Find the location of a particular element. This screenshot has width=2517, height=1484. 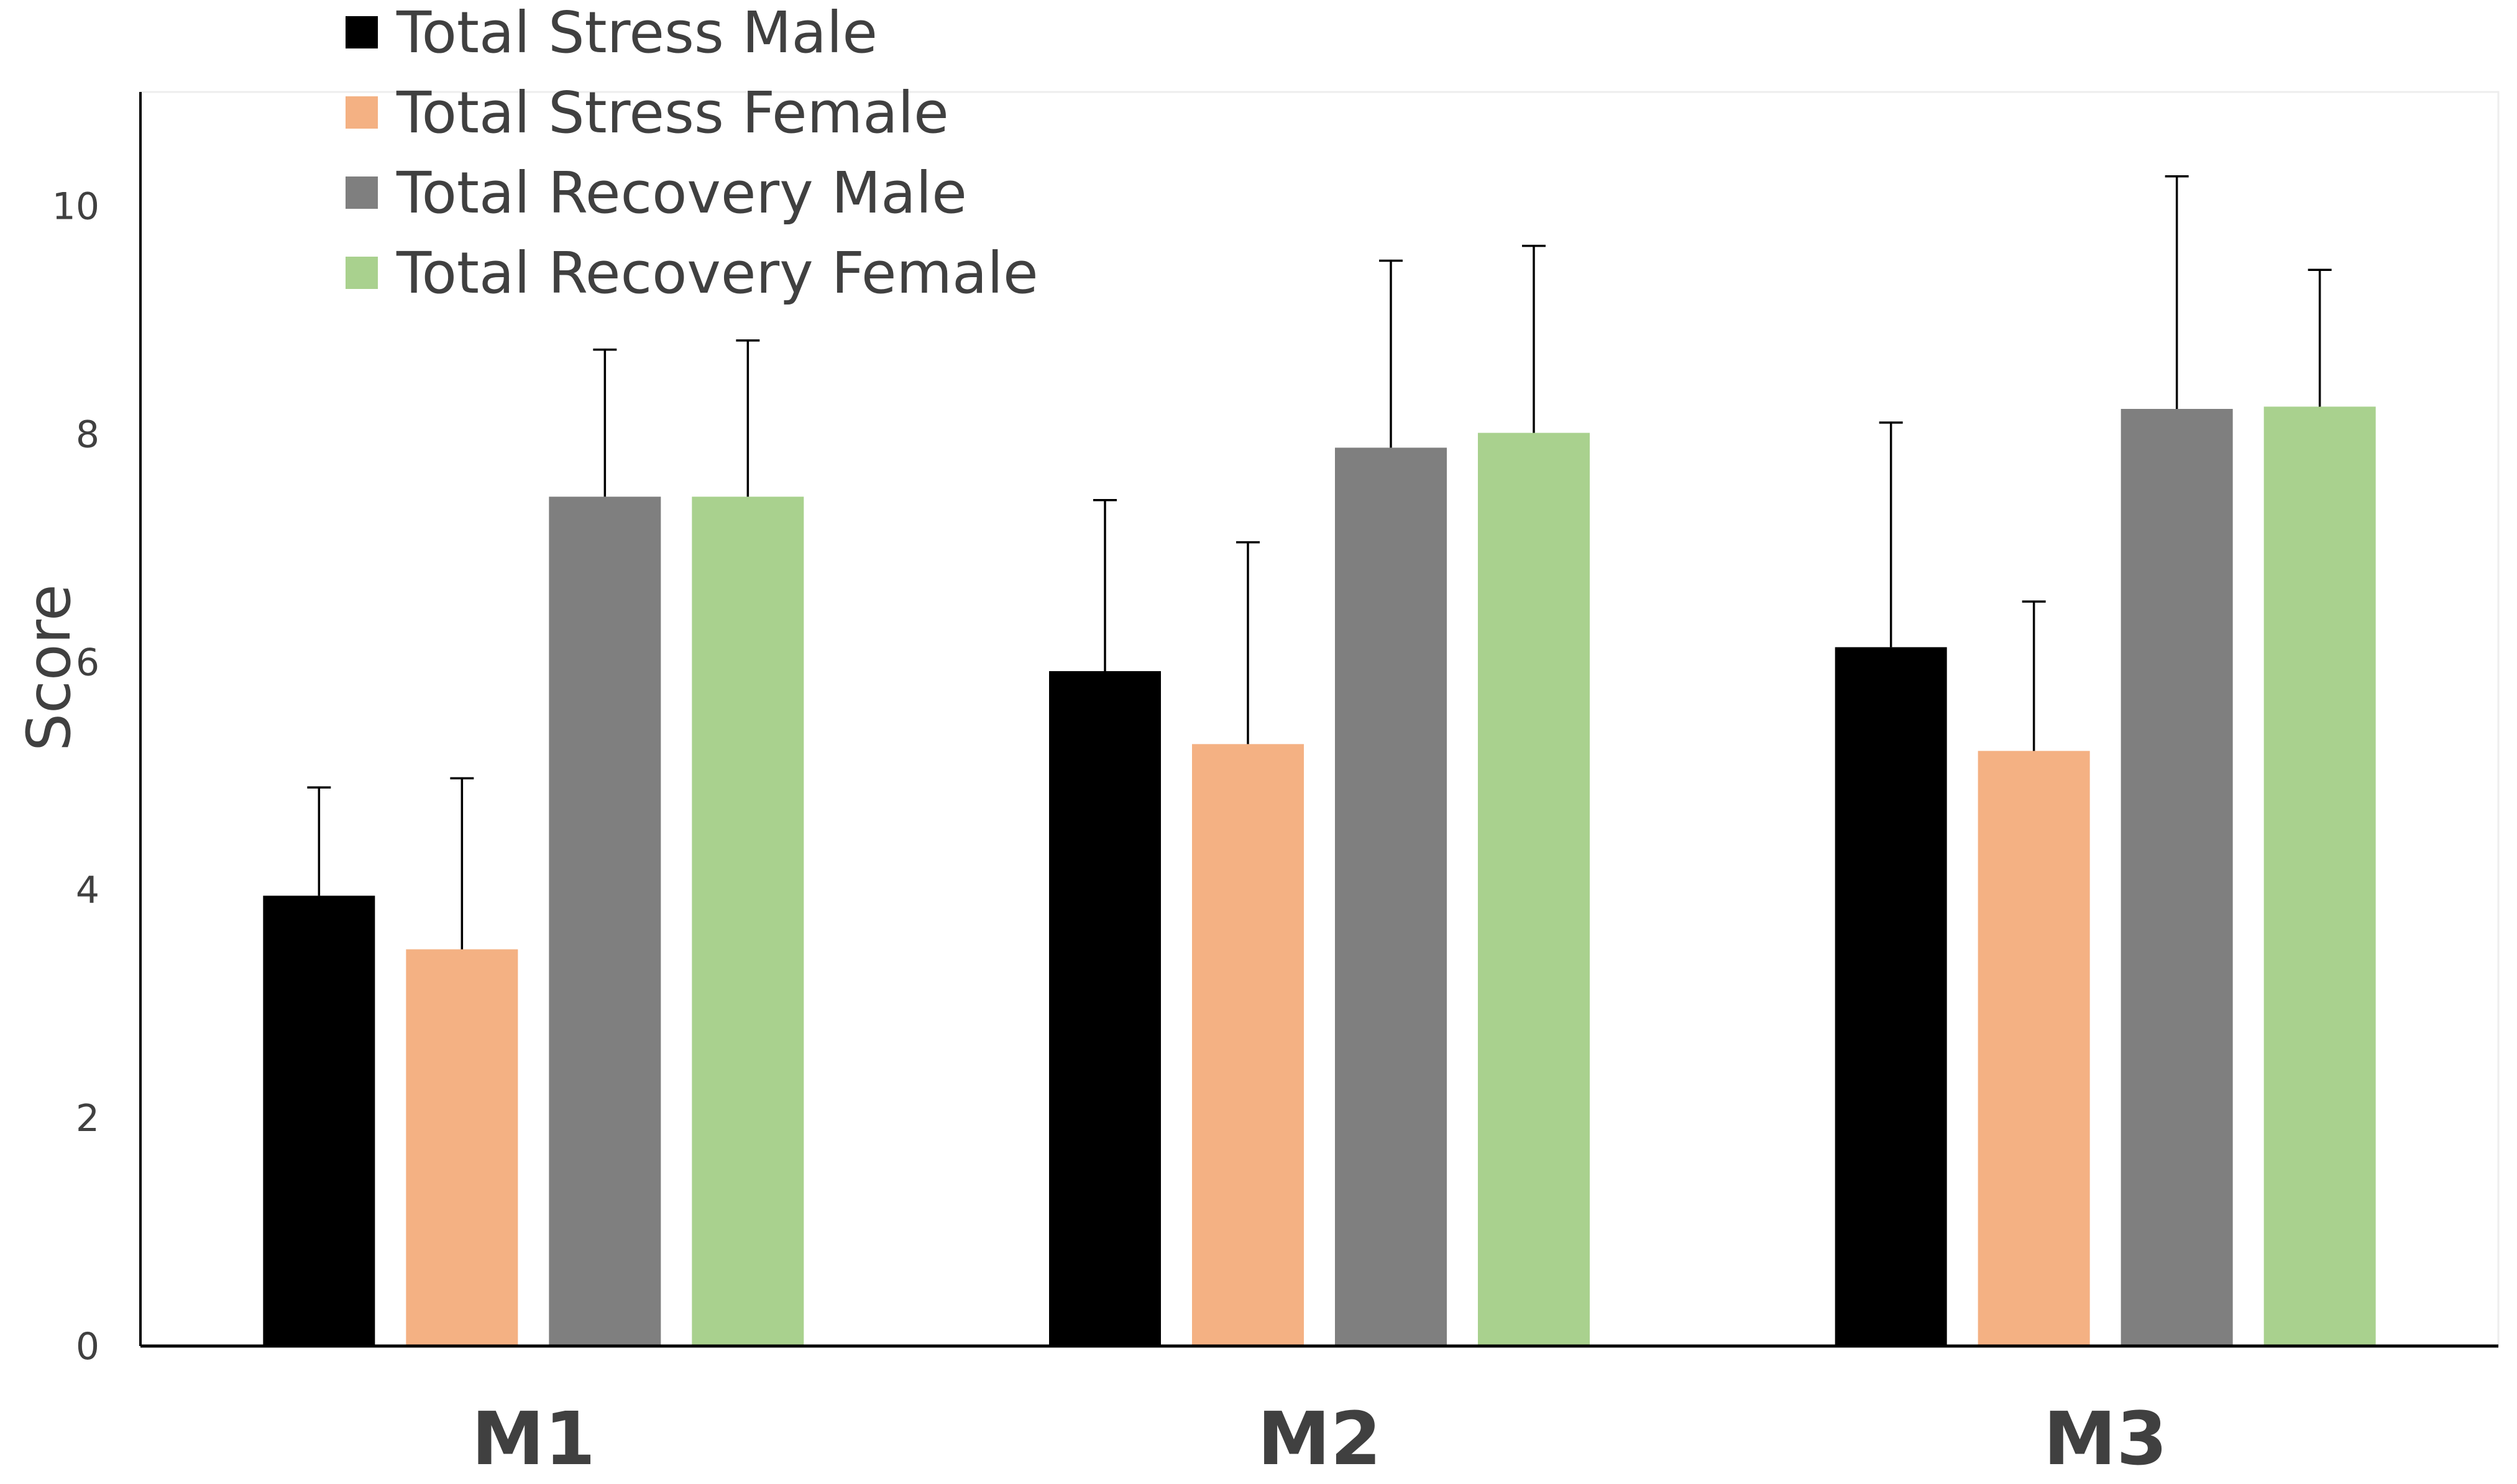

bar-m3-total-stress-male is located at coordinates (1891, 996).